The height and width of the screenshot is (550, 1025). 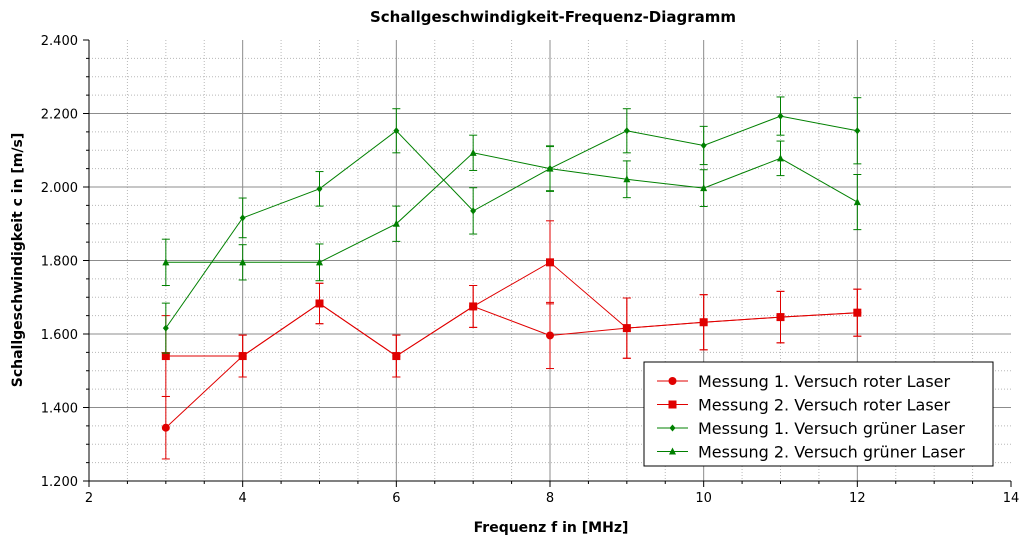 I want to click on y-tick-label: 1.400, so click(x=59, y=409).